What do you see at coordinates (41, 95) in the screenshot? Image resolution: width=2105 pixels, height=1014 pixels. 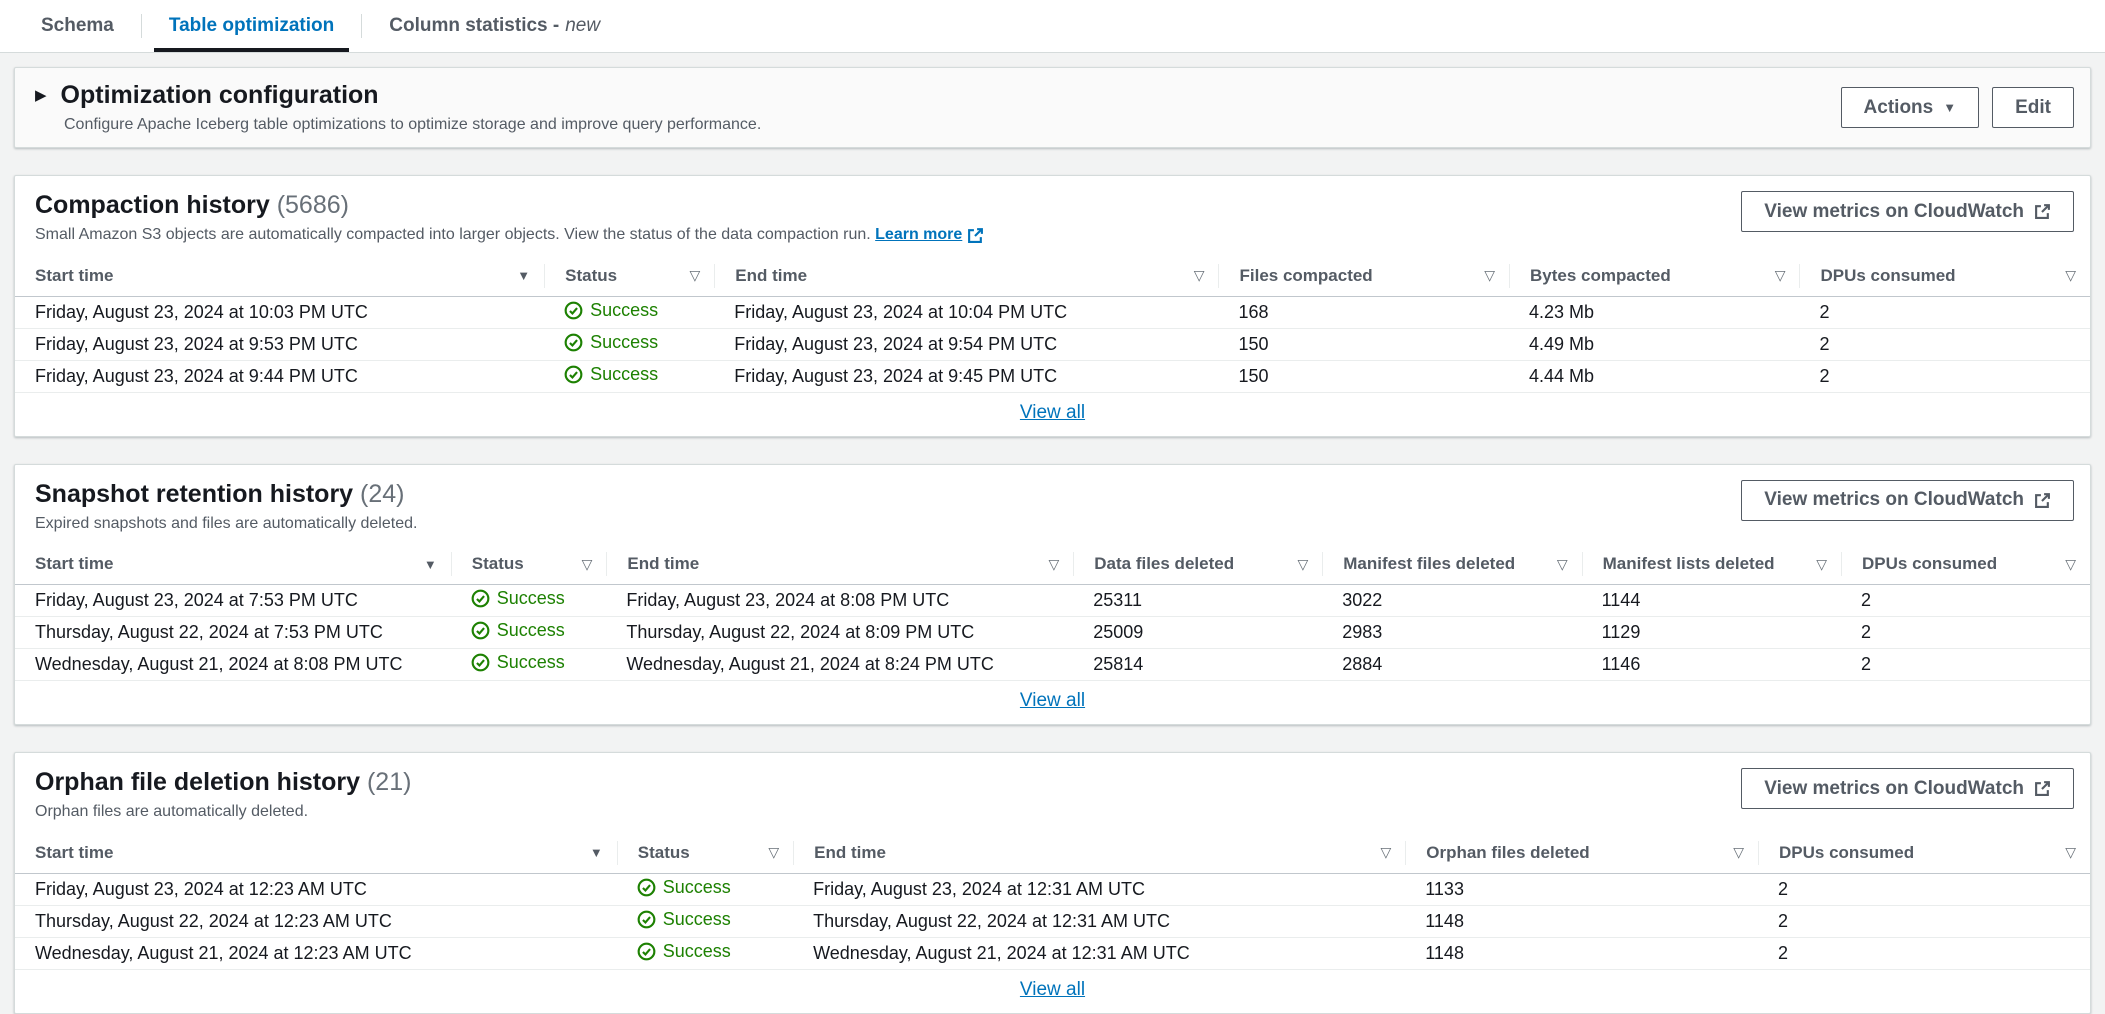 I see `expand-triangle-icon: ▶` at bounding box center [41, 95].